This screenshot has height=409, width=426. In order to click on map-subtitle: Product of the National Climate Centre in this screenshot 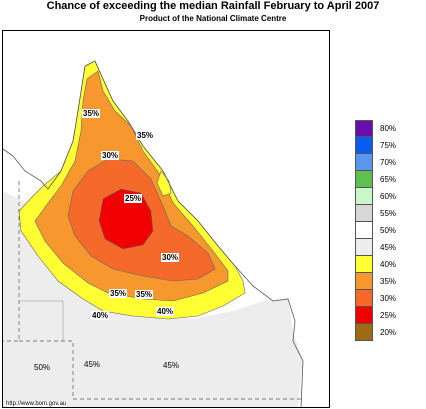, I will do `click(213, 18)`.